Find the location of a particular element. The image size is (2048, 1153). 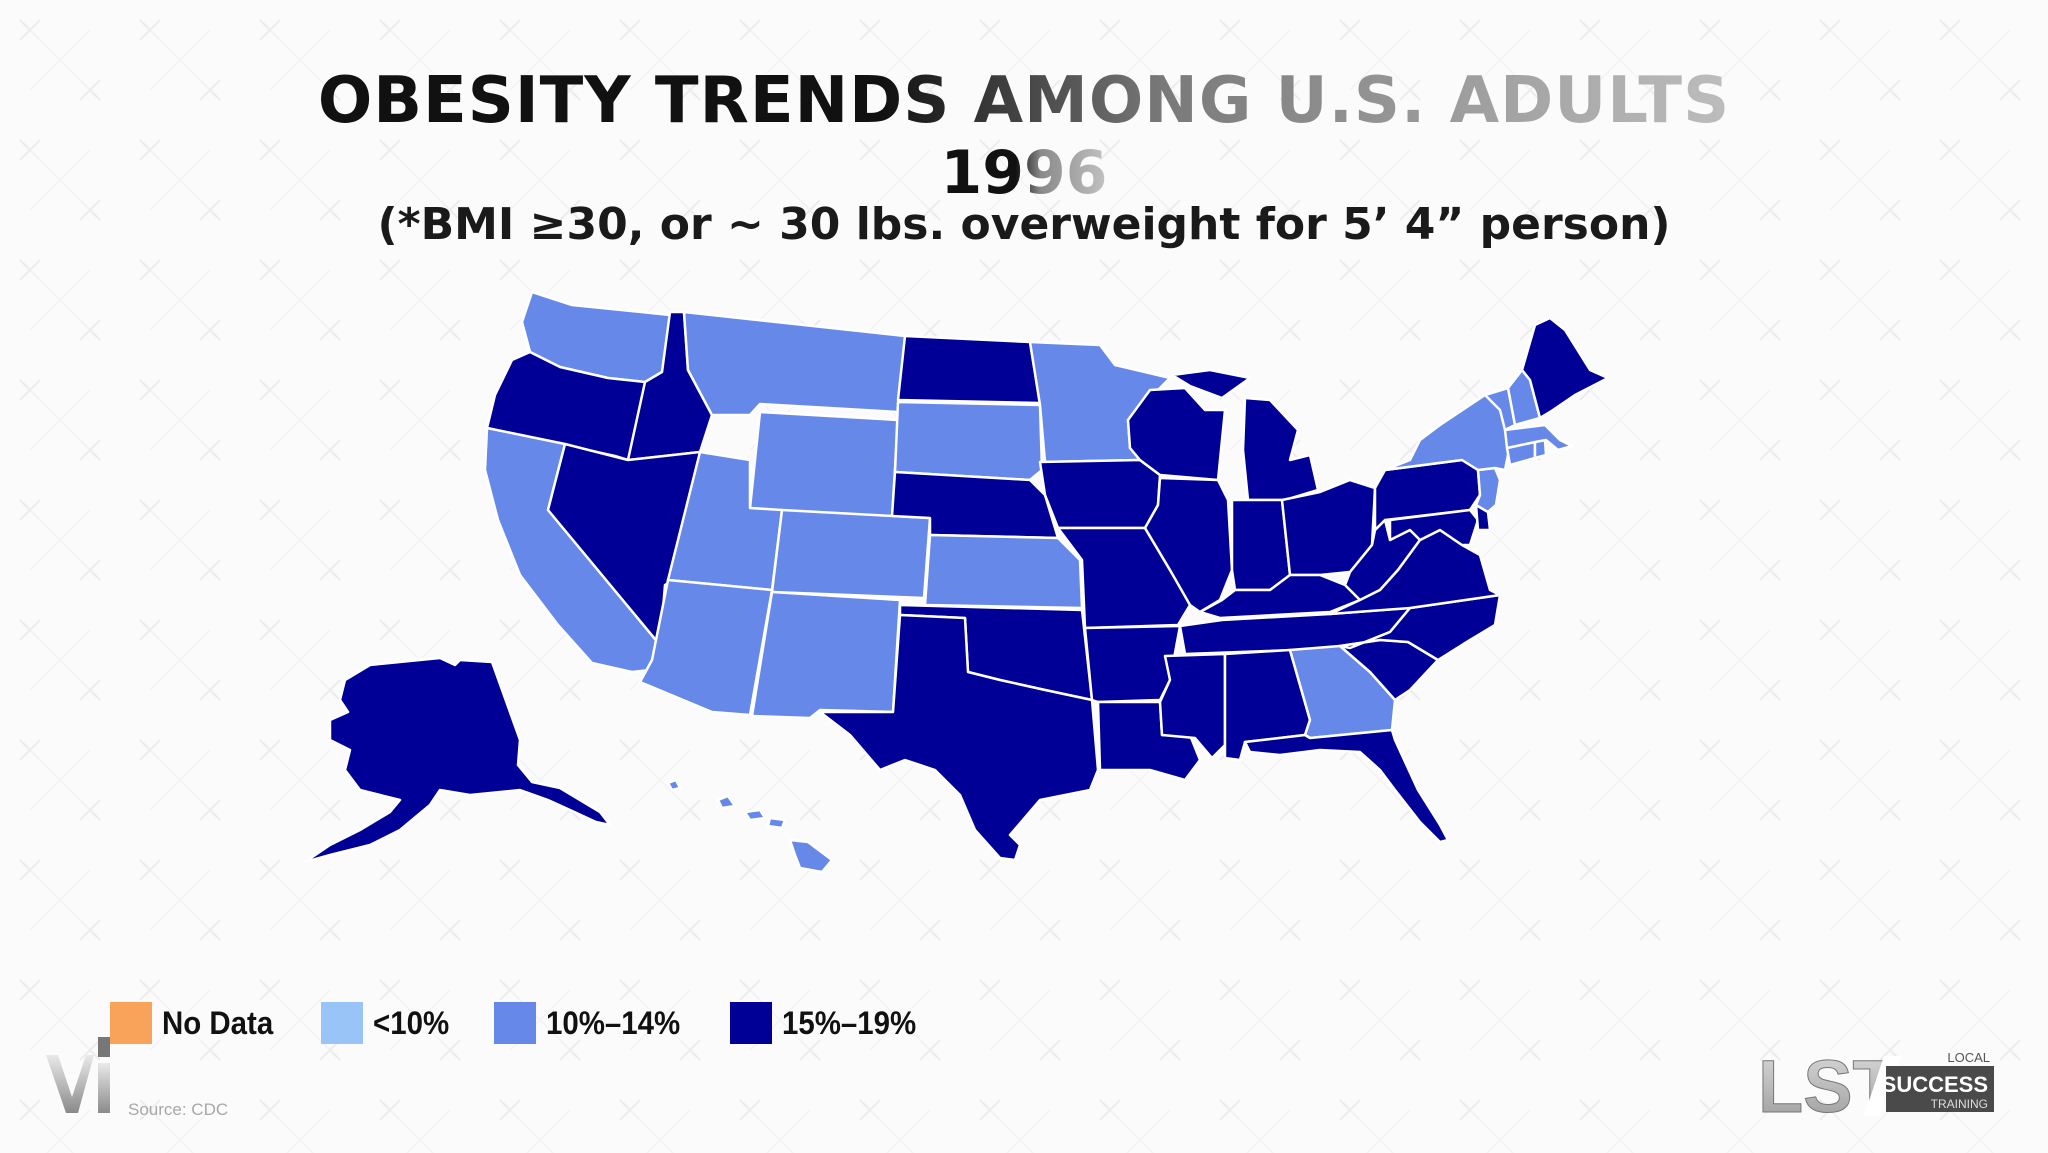

lst-logo: LST LOCAL SUCCESS TRAINING is located at coordinates (1876, 1082).